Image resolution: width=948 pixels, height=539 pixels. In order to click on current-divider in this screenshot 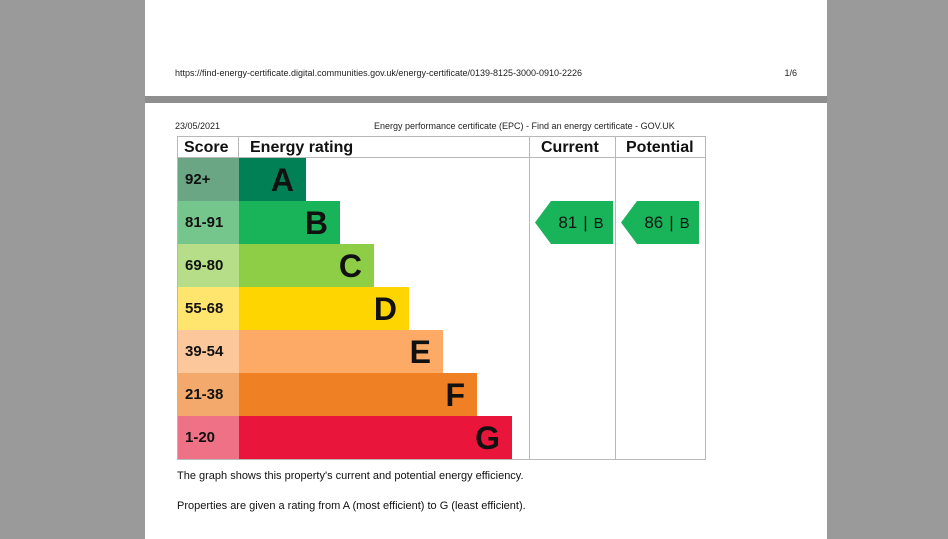, I will do `click(529, 298)`.